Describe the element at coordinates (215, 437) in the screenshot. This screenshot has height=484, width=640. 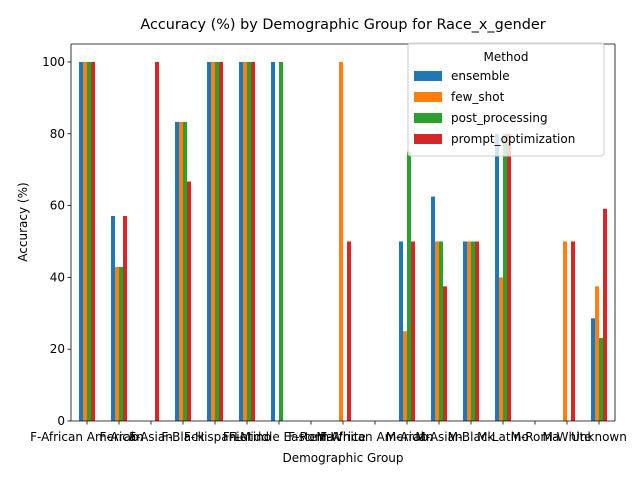
I see `x-tick-label: F-Hispanic` at that location.